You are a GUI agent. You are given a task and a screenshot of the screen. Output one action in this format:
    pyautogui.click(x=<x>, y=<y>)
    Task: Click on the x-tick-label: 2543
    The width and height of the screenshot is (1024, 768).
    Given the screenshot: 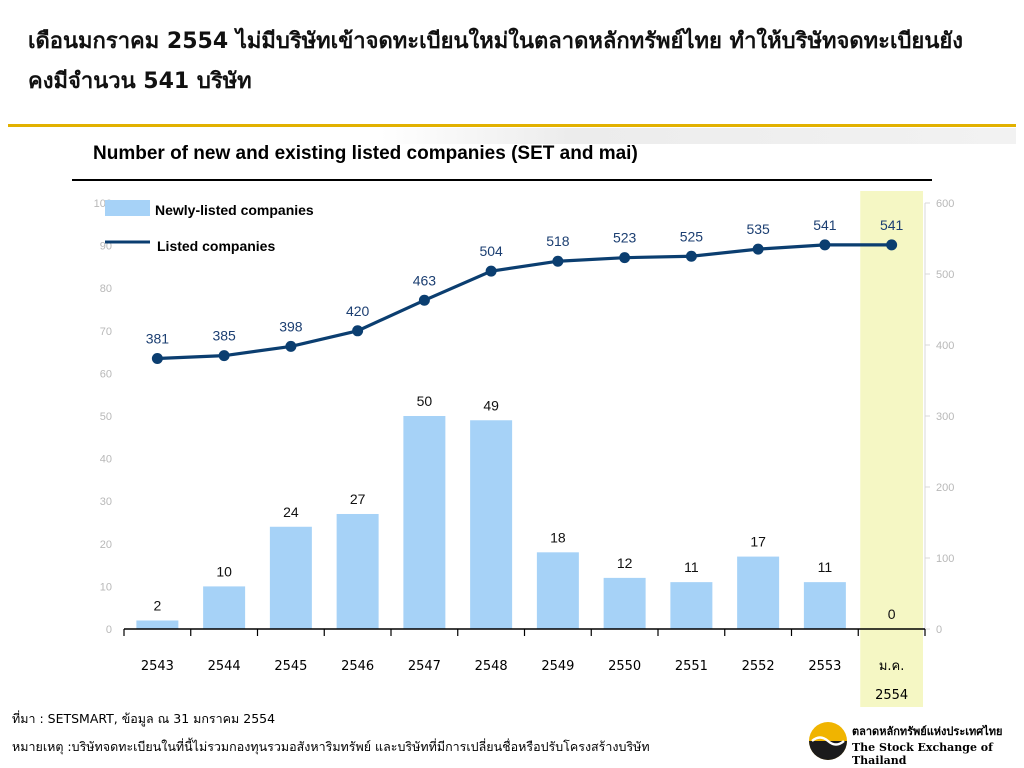 What is the action you would take?
    pyautogui.click(x=157, y=666)
    